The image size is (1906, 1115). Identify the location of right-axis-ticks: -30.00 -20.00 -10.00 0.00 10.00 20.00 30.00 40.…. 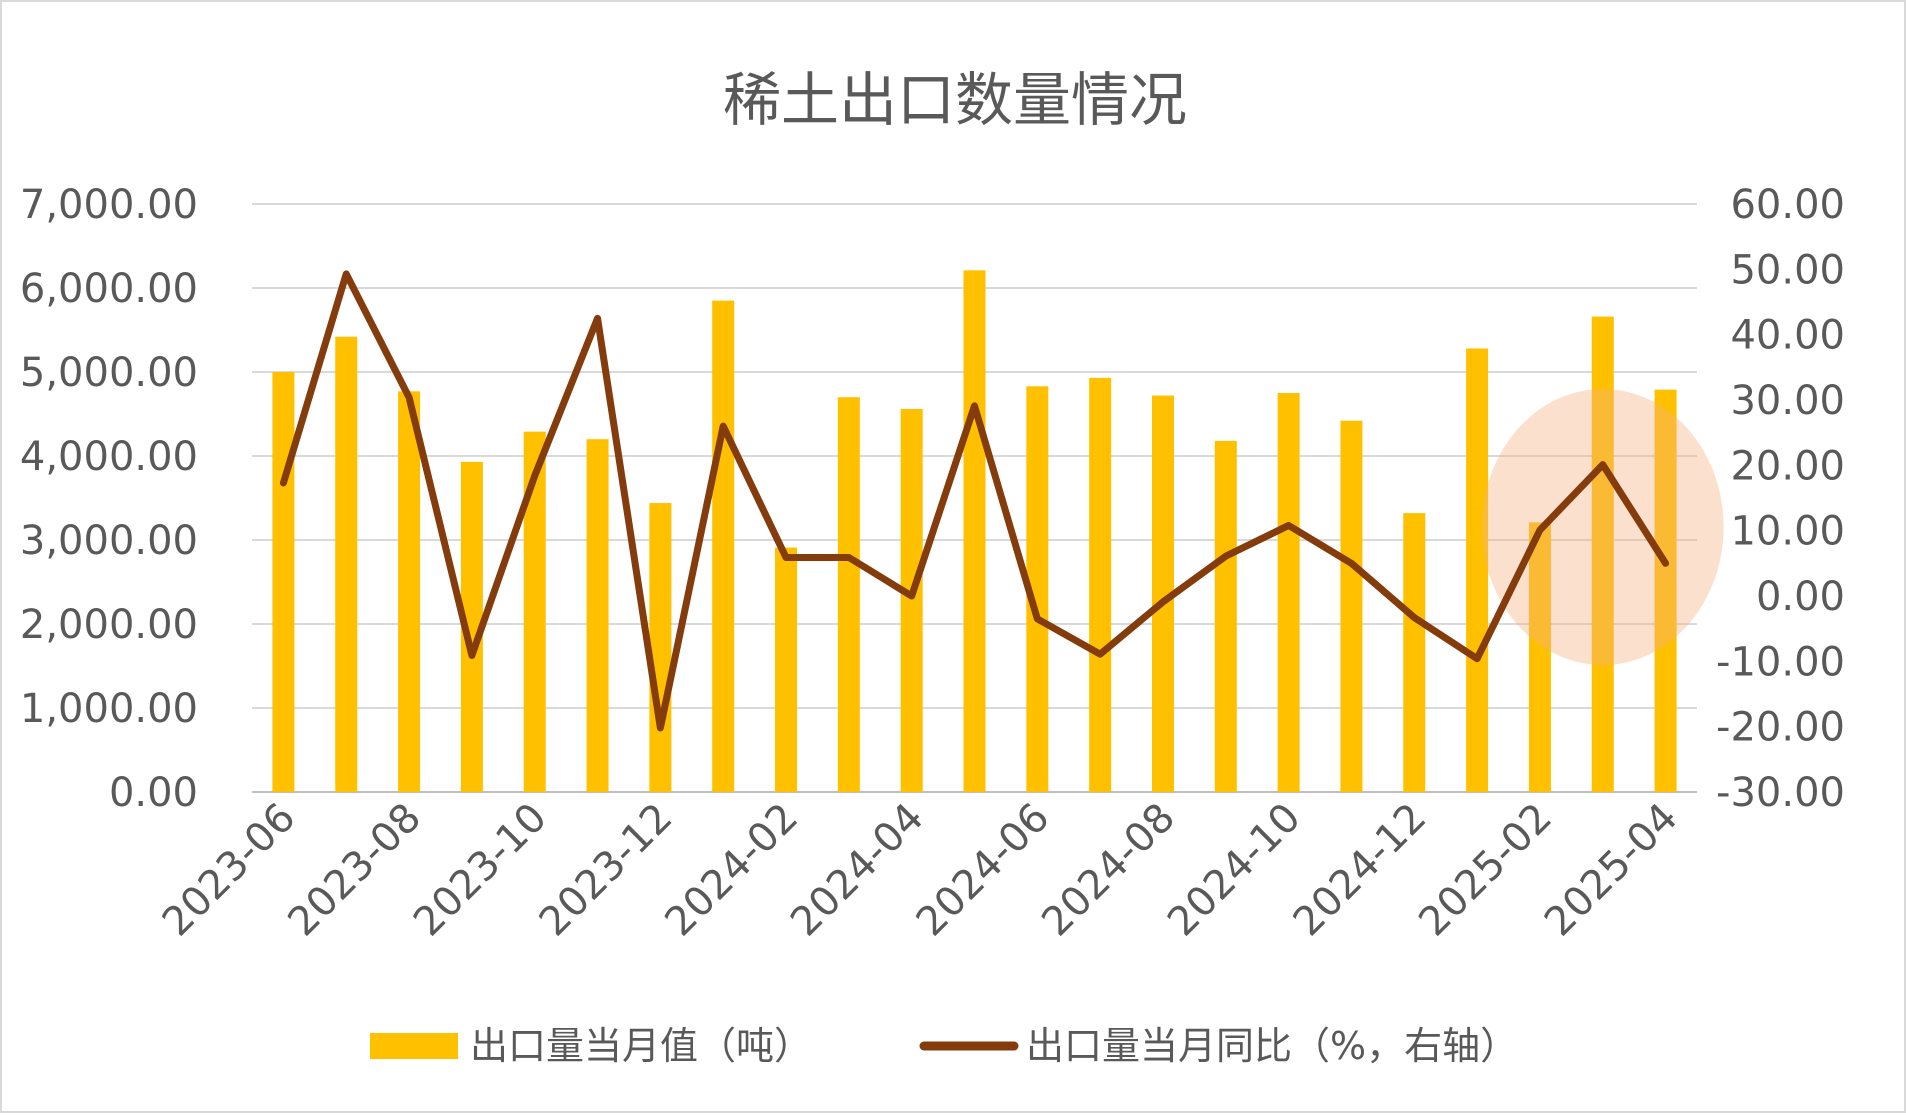
(1780, 499).